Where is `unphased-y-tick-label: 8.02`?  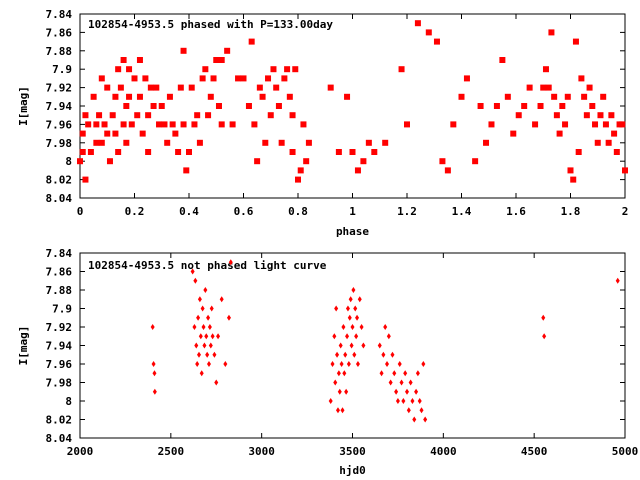 unphased-y-tick-label: 8.02 is located at coordinates (59, 420).